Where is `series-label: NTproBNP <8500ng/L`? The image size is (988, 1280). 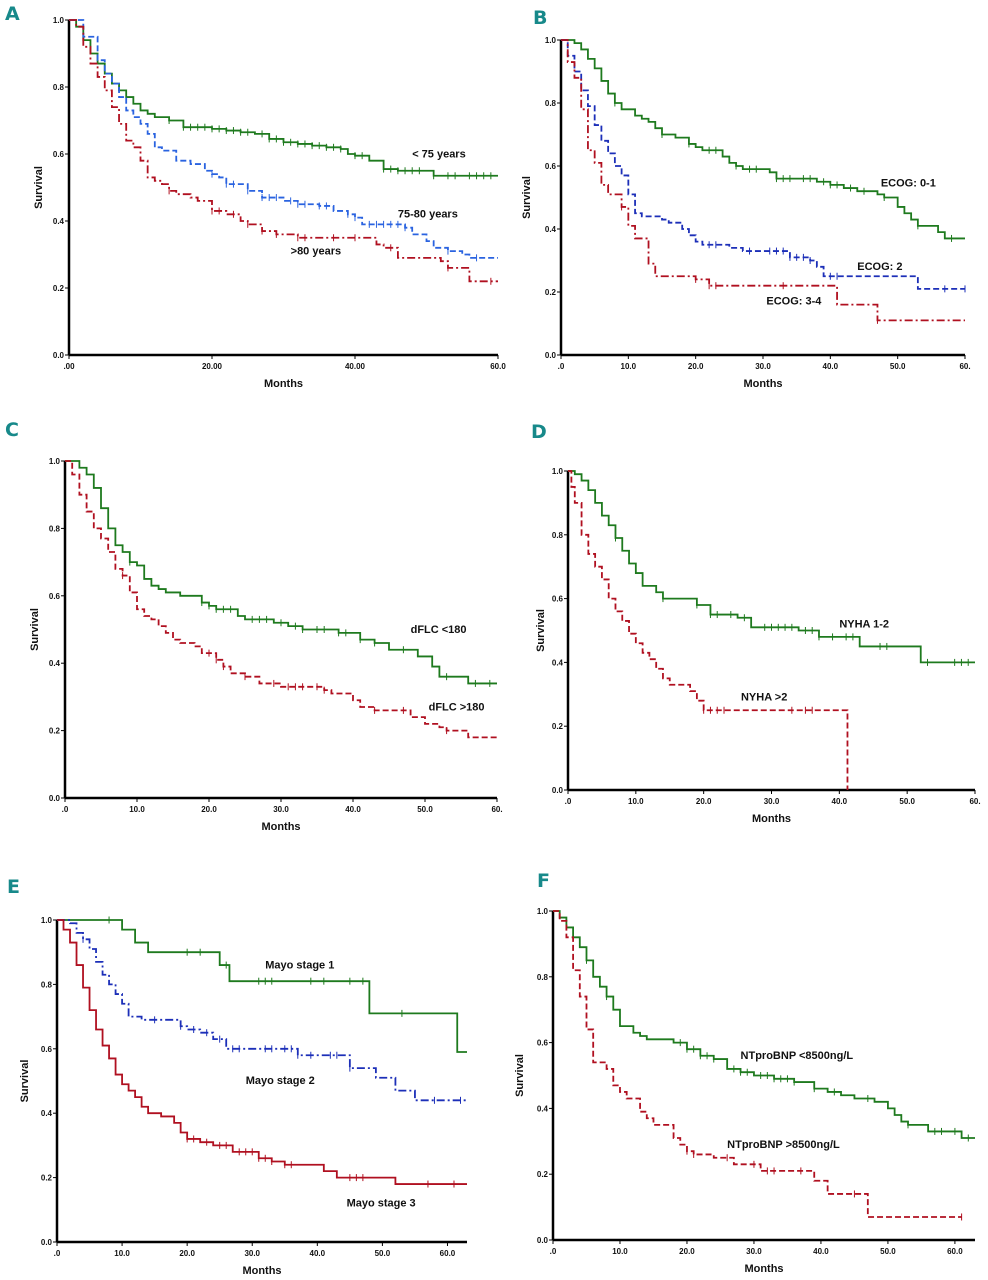 series-label: NTproBNP <8500ng/L is located at coordinates (797, 1056).